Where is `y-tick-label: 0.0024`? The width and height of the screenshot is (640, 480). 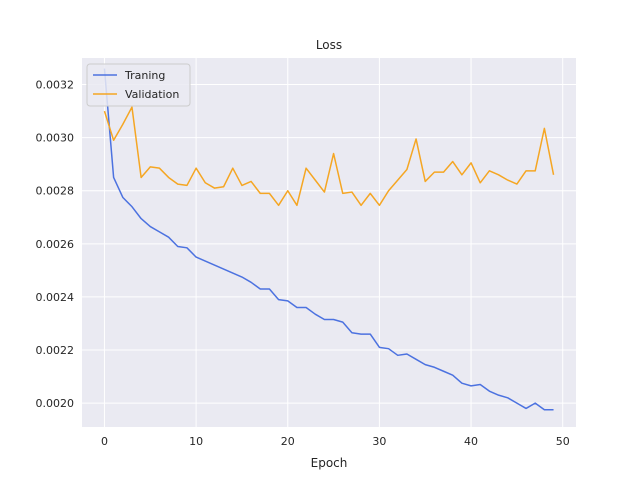
y-tick-label: 0.0024 is located at coordinates (55, 297).